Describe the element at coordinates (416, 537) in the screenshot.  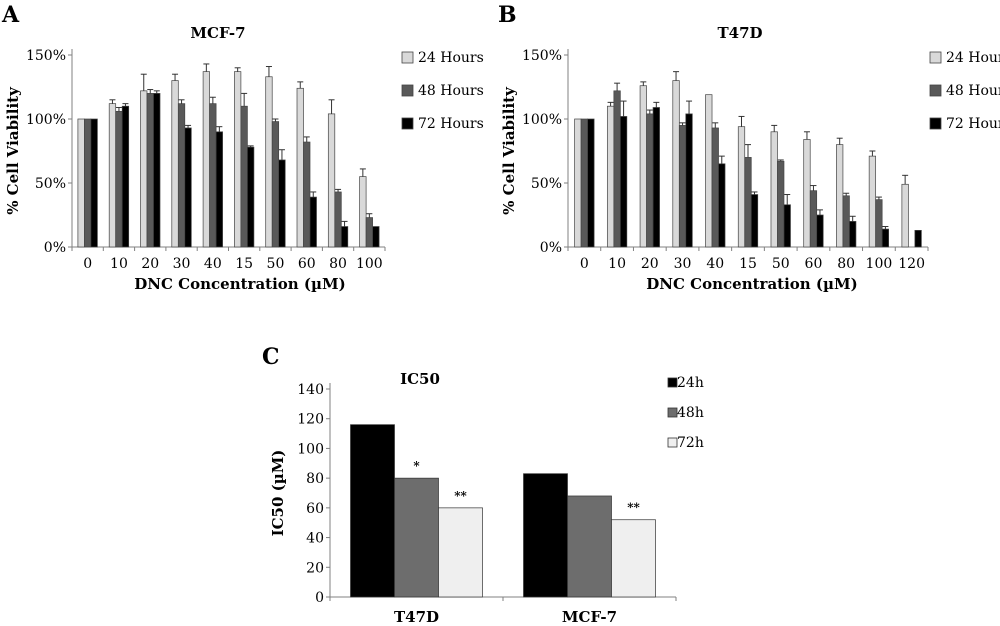
I see `bar-48h` at that location.